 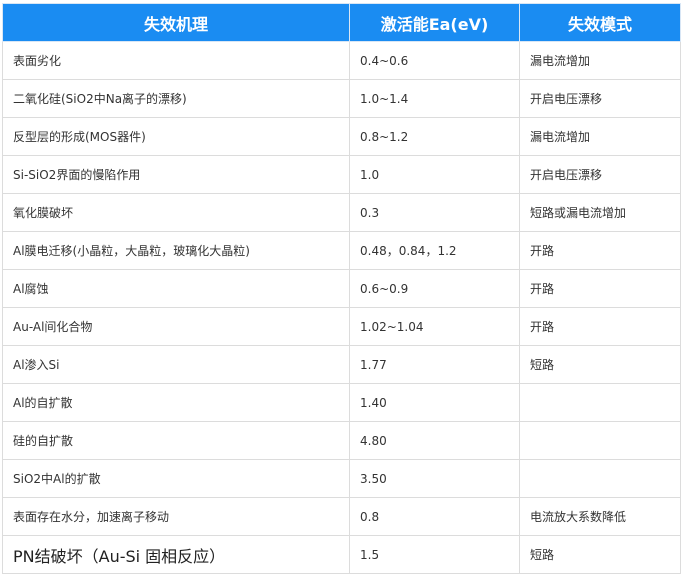 I want to click on cell-activation-energy: 0.3, so click(x=434, y=212).